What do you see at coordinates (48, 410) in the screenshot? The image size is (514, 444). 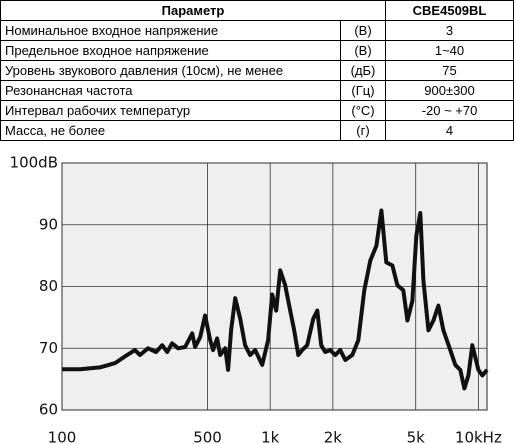 I see `y-tick-label: 60` at bounding box center [48, 410].